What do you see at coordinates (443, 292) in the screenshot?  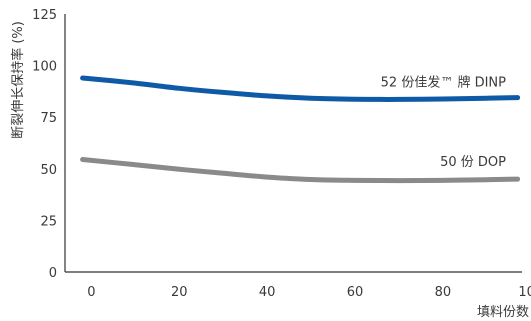 I see `x-tick-label: 80` at bounding box center [443, 292].